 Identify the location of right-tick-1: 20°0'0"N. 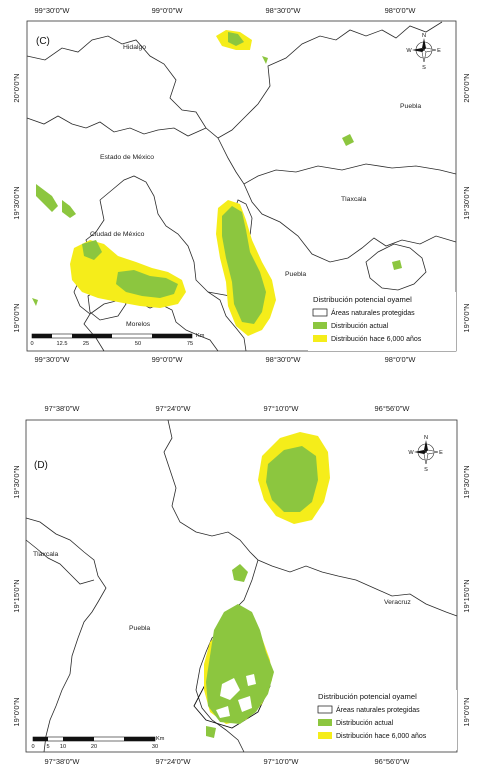
(466, 87).